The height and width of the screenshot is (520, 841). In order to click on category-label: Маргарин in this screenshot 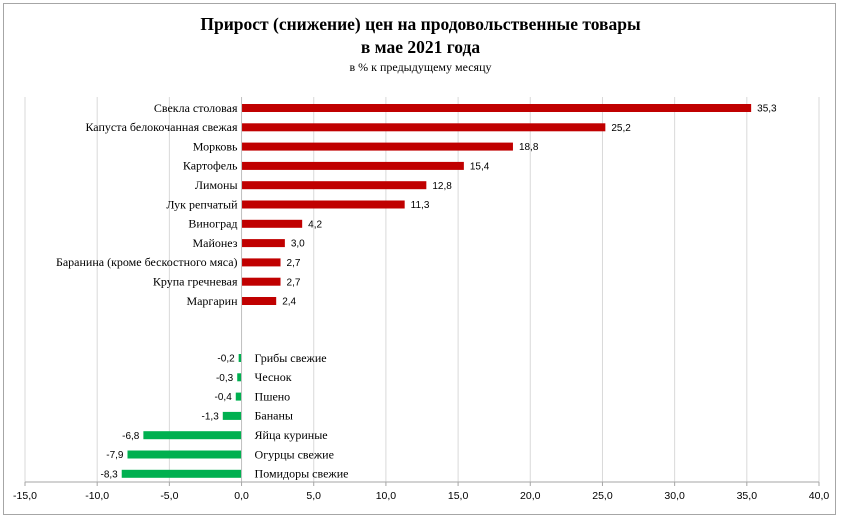, I will do `click(212, 301)`.